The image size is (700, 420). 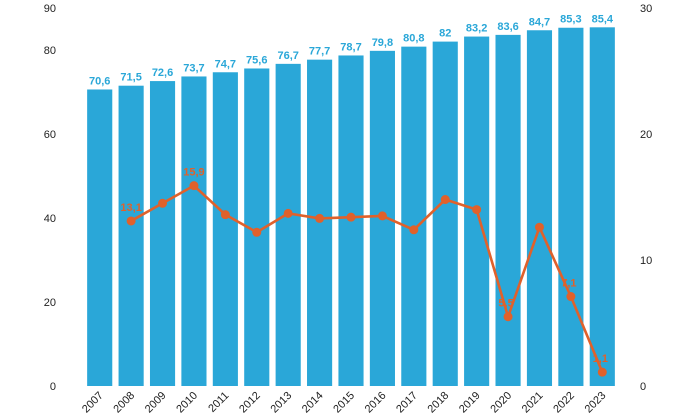 I want to click on left-y-tick: 60, so click(x=50, y=135).